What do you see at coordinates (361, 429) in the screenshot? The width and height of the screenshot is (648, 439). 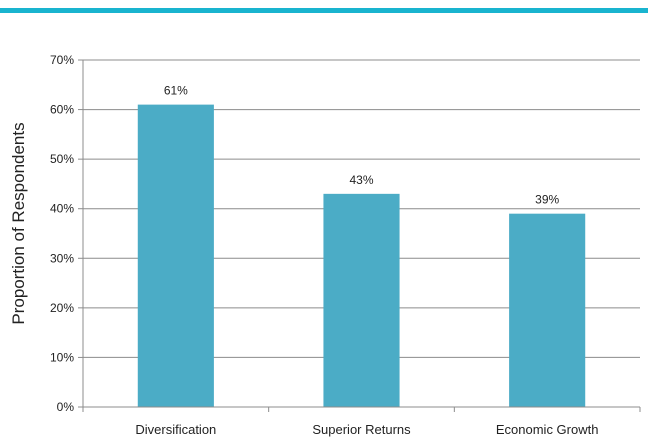 I see `x-tick-label: Superior Returns` at bounding box center [361, 429].